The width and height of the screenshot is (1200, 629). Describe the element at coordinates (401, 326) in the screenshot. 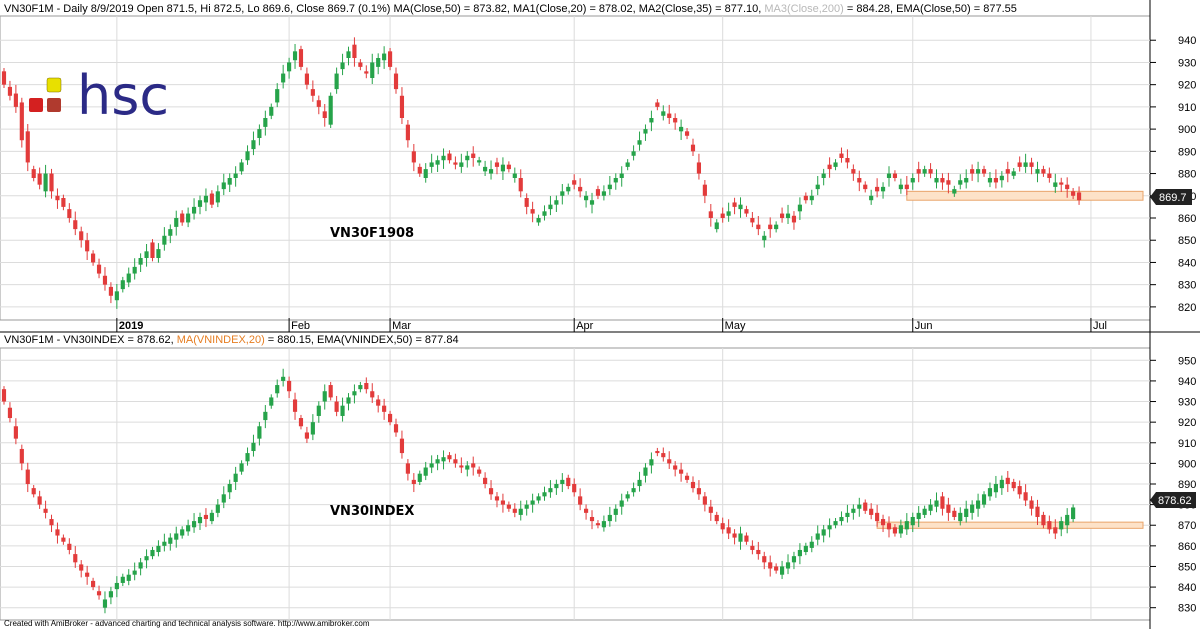

I see `month-label: Mar` at that location.